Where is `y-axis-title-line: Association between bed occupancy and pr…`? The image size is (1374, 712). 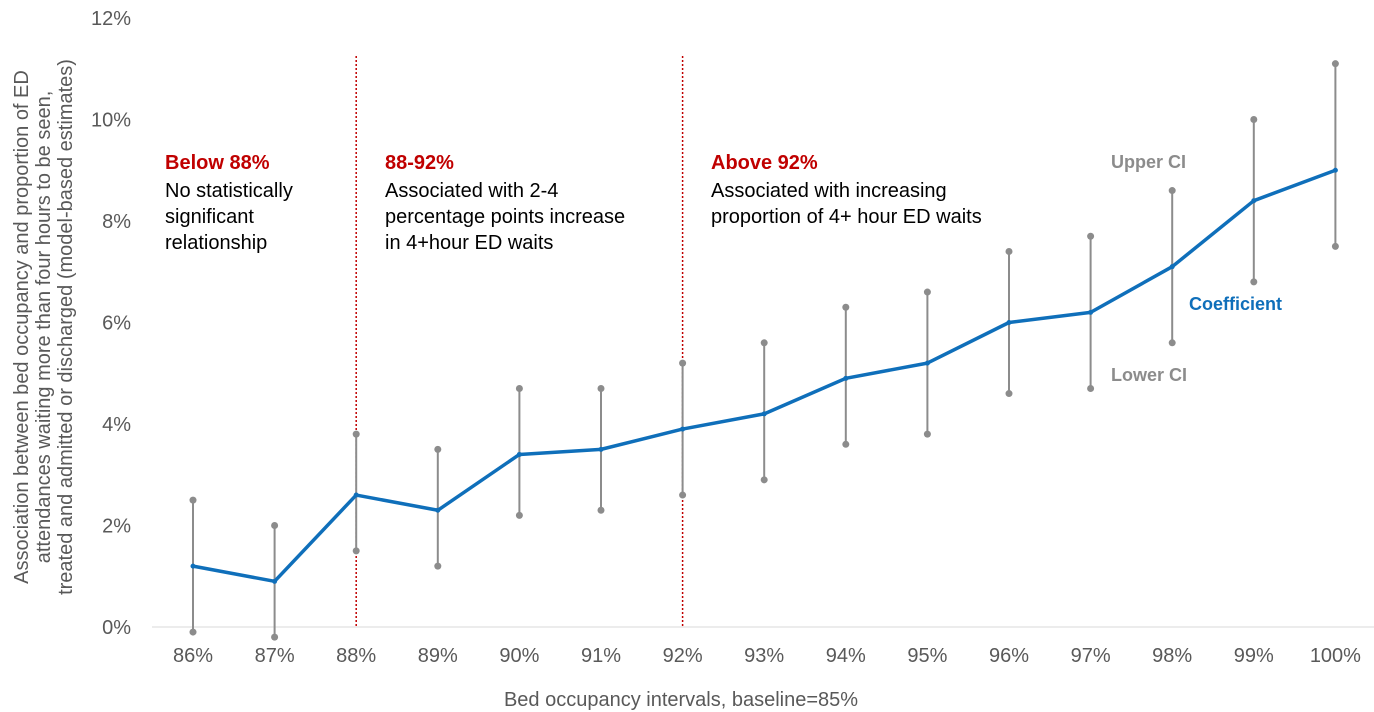 y-axis-title-line: Association between bed occupancy and pr… is located at coordinates (22, 327).